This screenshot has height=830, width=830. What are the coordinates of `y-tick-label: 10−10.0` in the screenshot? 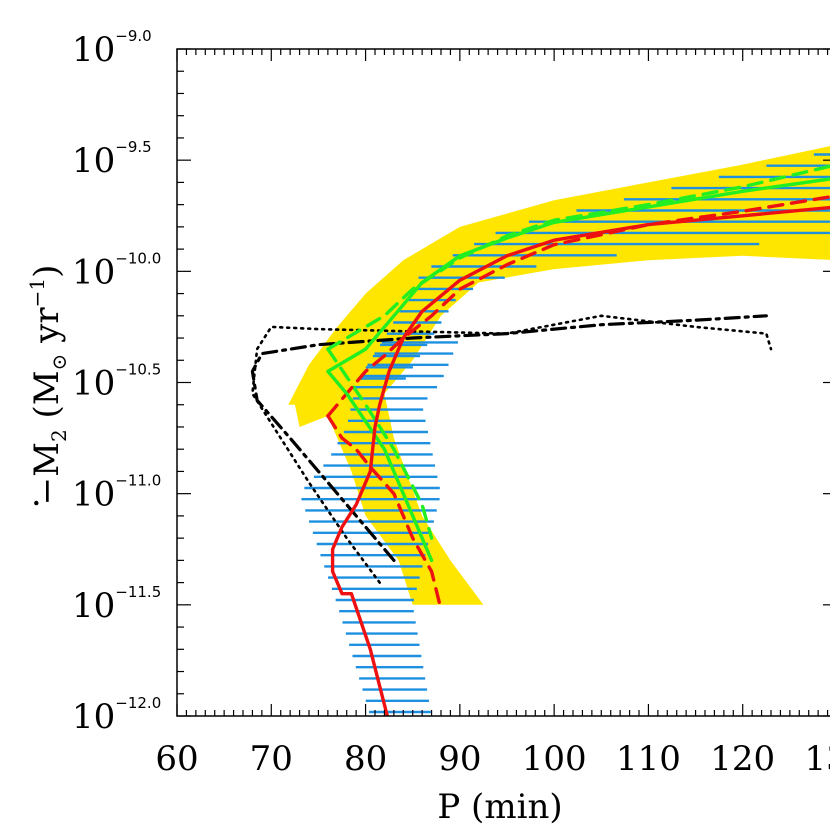 It's located at (116, 270).